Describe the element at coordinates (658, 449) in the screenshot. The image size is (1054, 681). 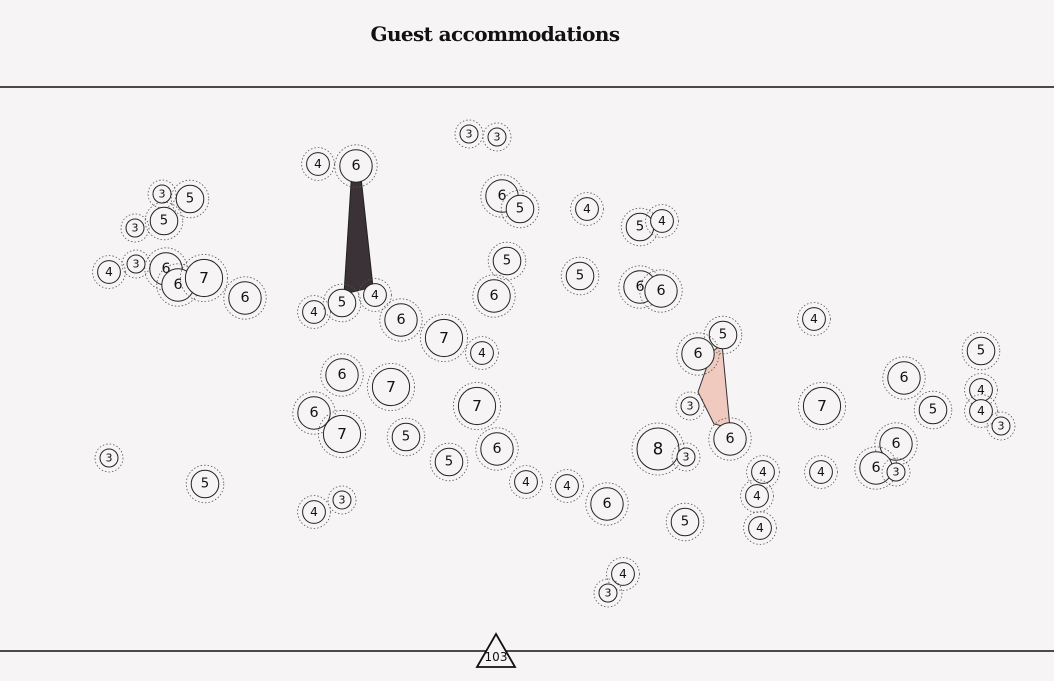
I see `node-label: 8` at that location.